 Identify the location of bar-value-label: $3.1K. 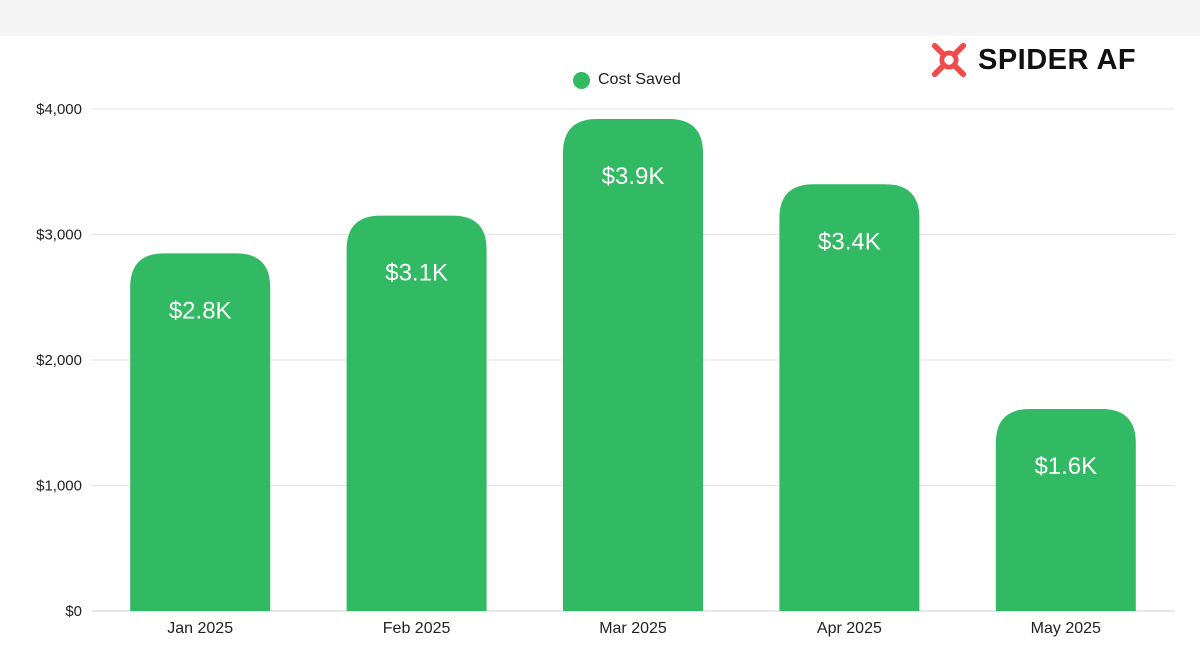
(416, 273).